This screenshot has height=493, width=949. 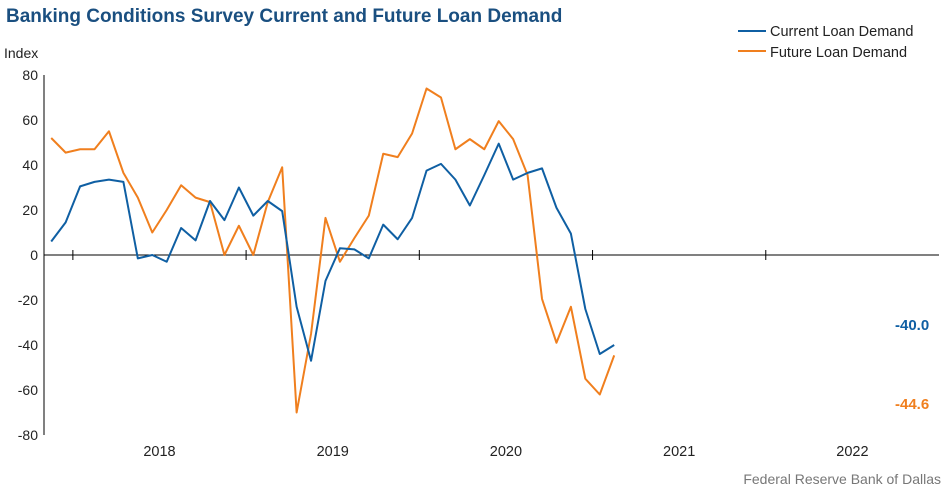 What do you see at coordinates (159, 452) in the screenshot?
I see `x-tick-label: 2018` at bounding box center [159, 452].